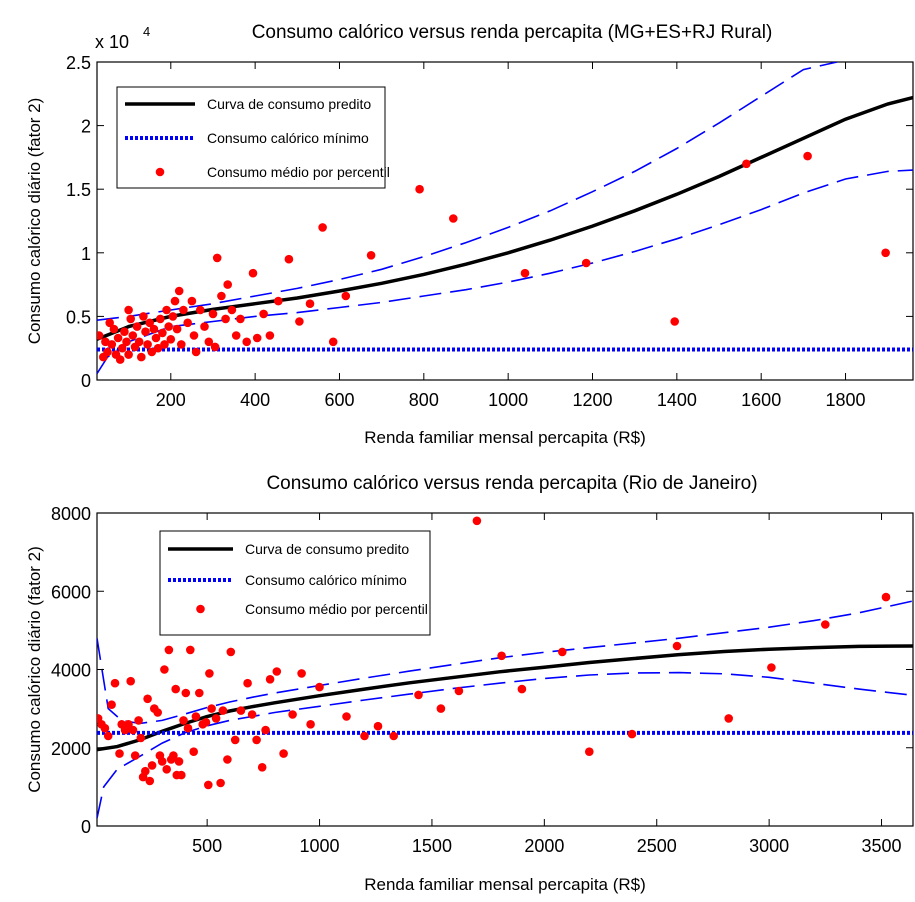 The image size is (915, 902). What do you see at coordinates (78, 317) in the screenshot?
I see `y-tick-label: 0.5` at bounding box center [78, 317].